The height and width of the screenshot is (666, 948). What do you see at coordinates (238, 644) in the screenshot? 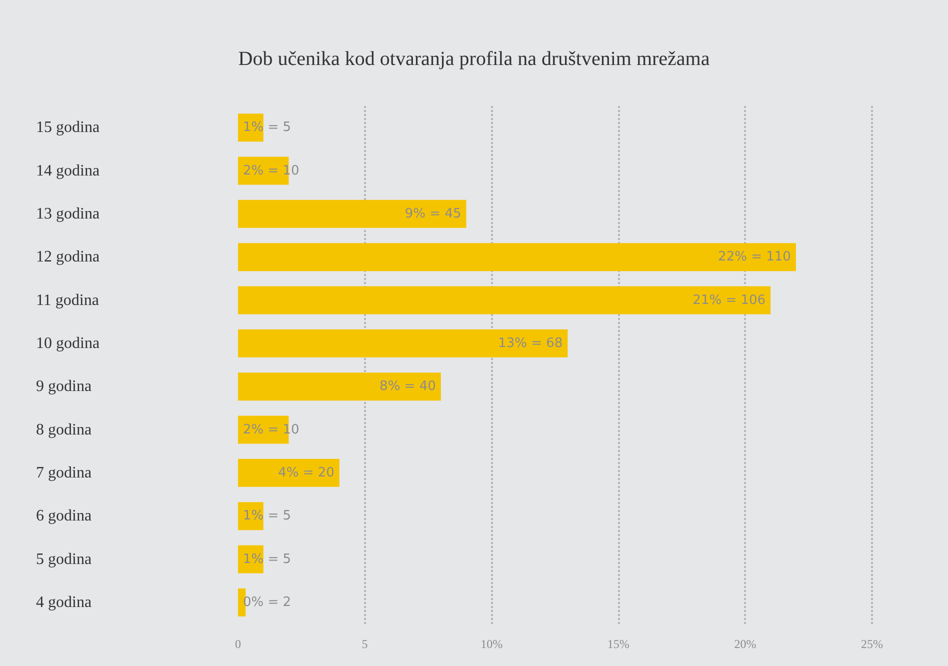
I see `x-tick-label: 0` at bounding box center [238, 644].